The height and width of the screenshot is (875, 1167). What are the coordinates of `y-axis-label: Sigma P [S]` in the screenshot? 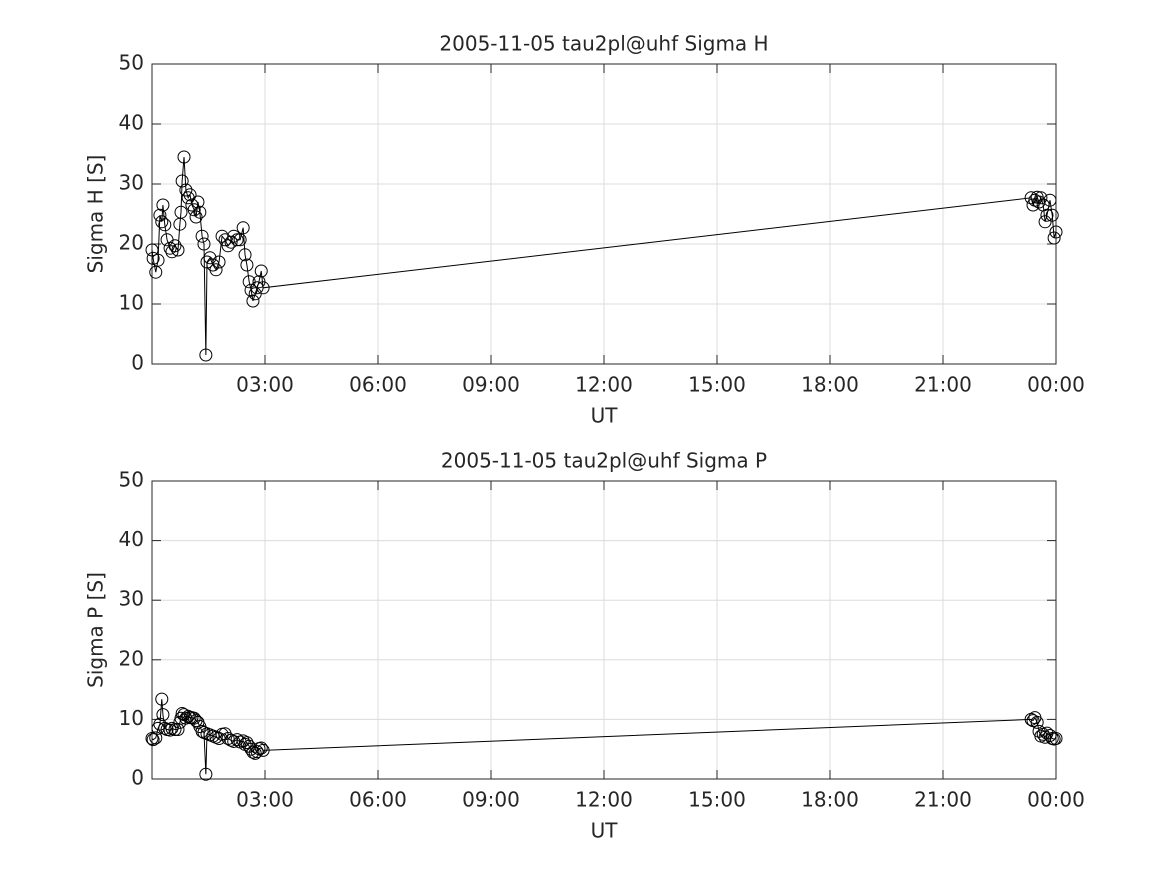 It's located at (96, 630).